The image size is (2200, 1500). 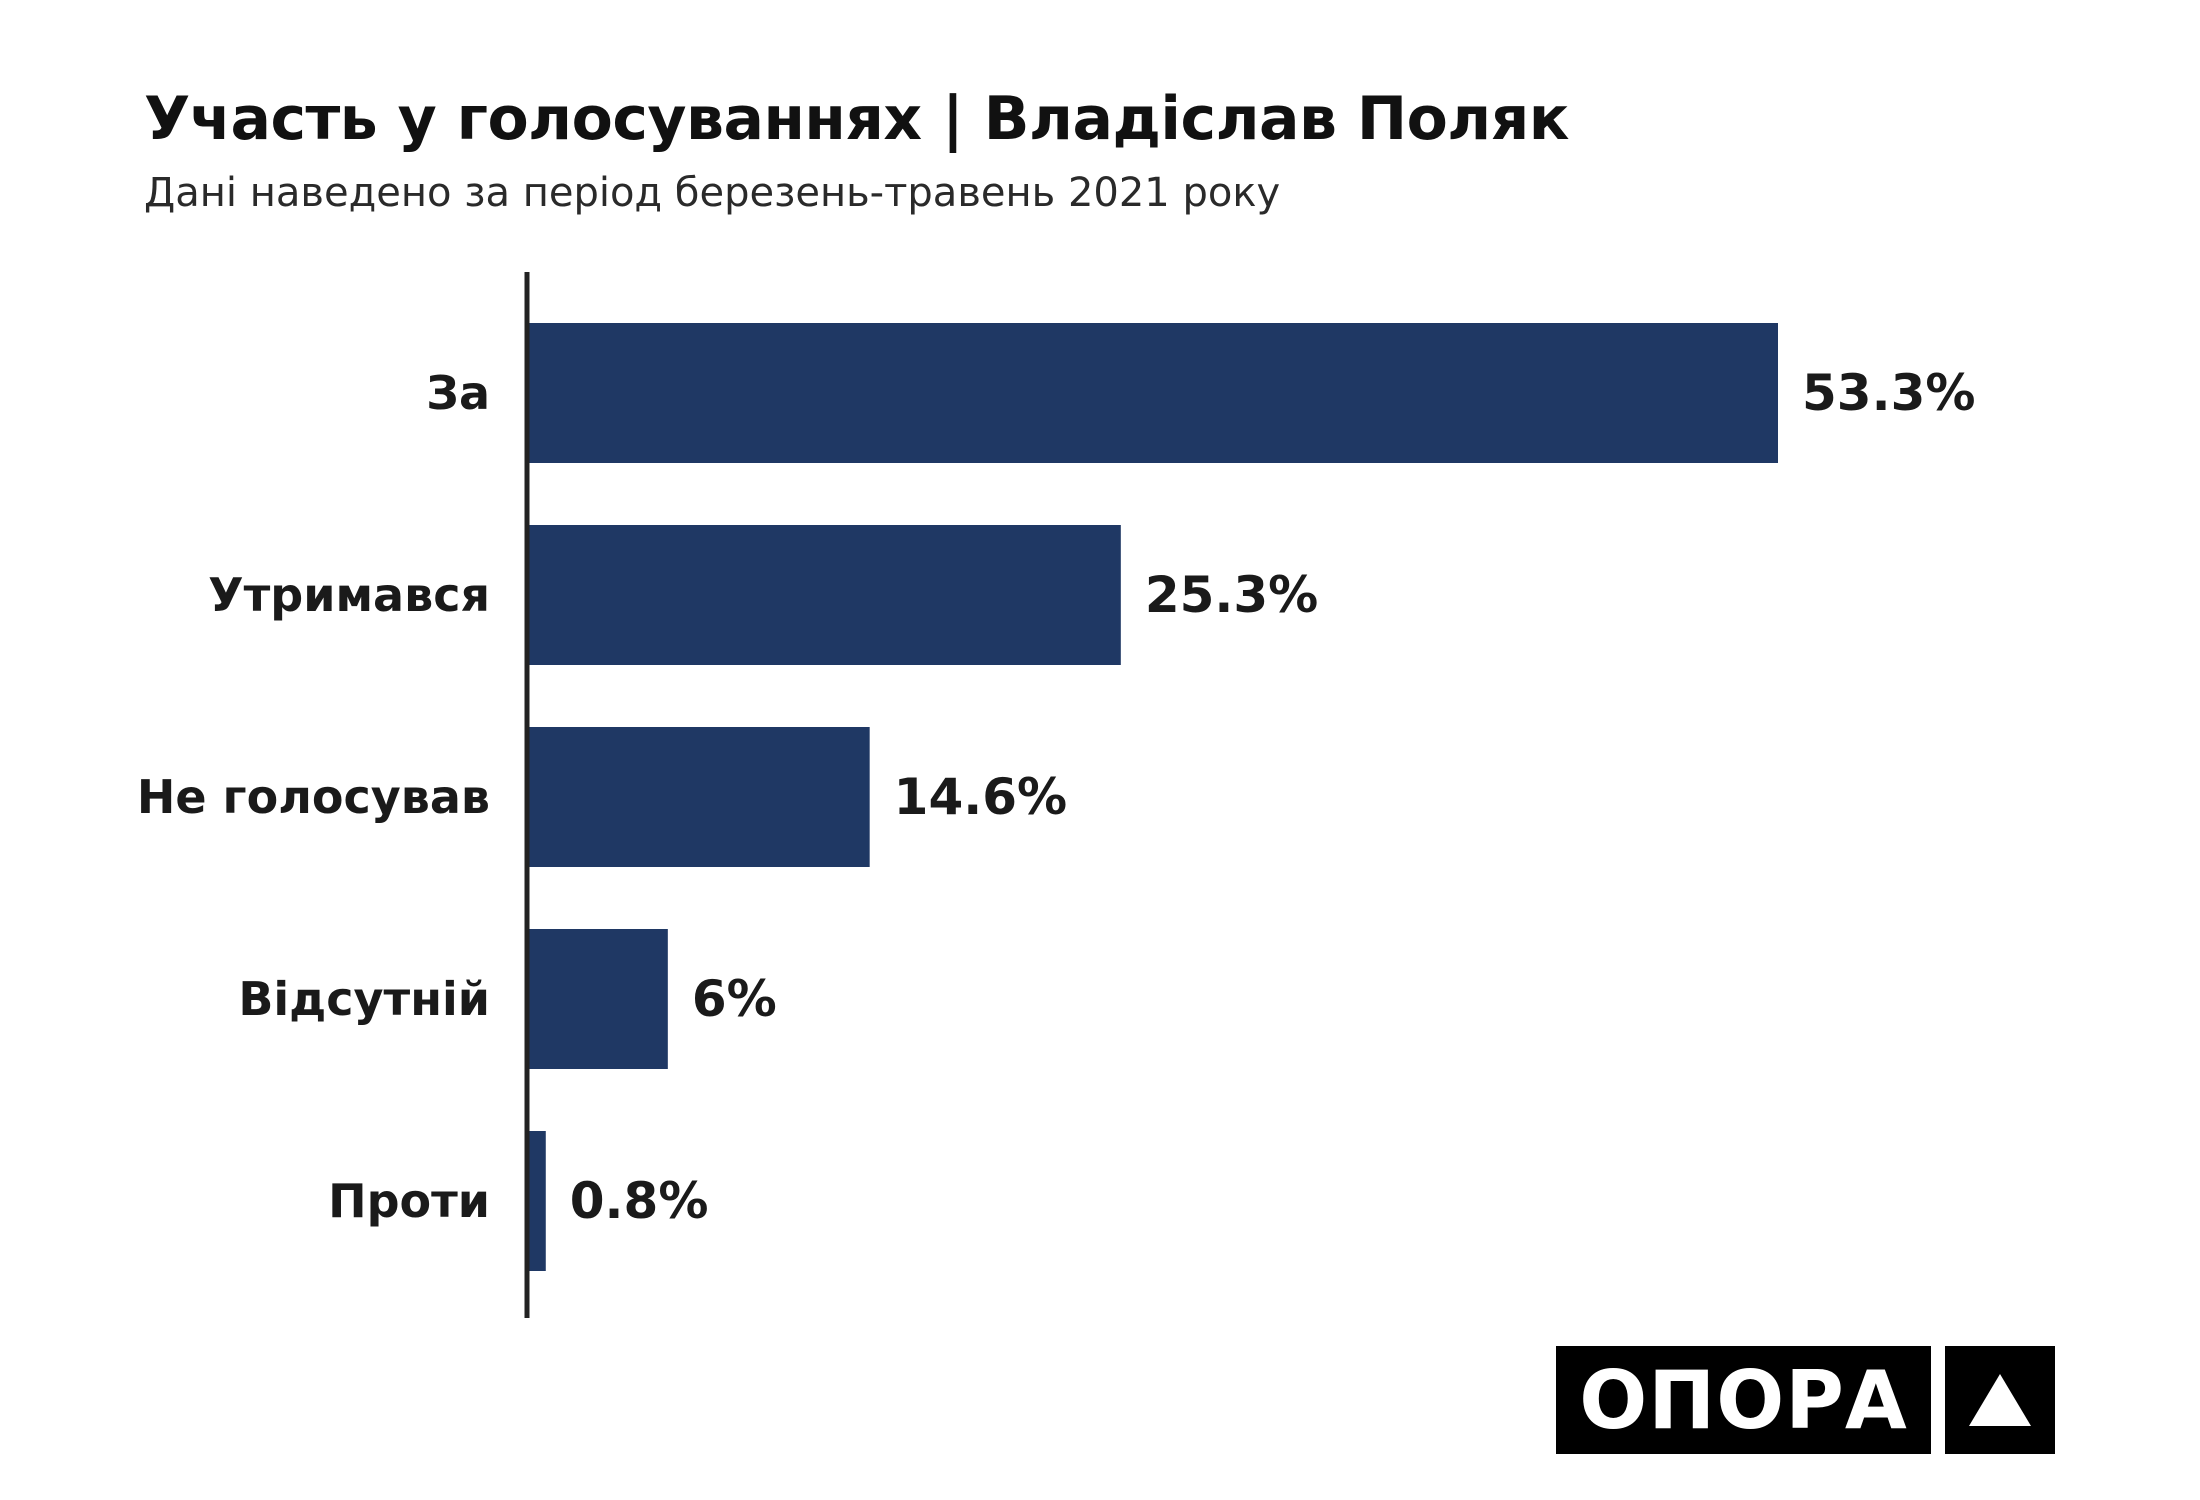 I want to click on value-label-1: 53.3%, so click(x=1888, y=393).